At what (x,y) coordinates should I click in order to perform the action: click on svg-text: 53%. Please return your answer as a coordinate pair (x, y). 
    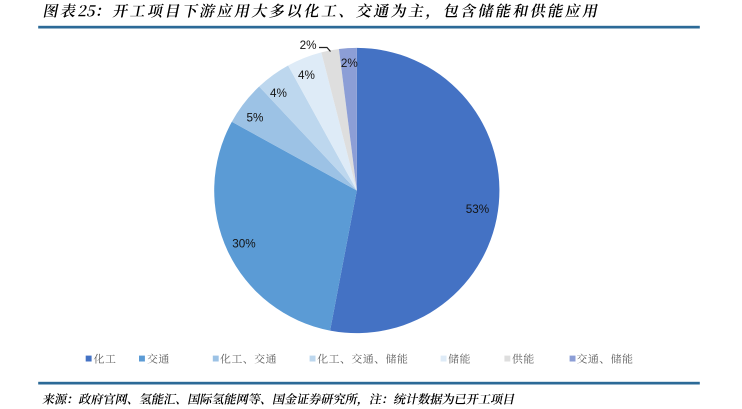
    Looking at the image, I should click on (477, 209).